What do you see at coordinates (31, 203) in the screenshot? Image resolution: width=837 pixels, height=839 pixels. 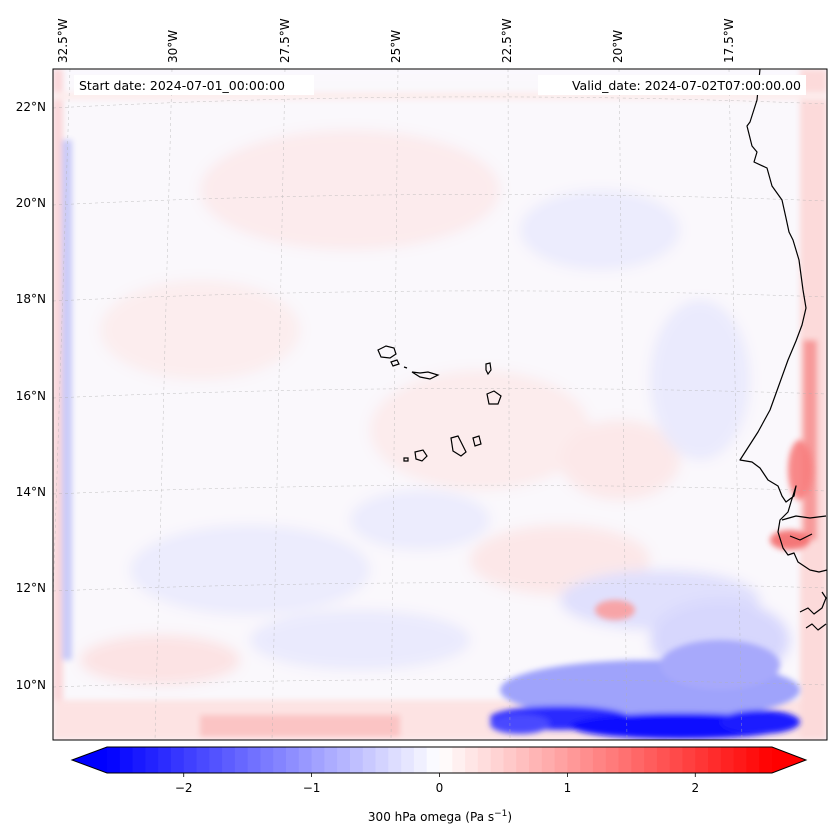 I see `lat-label-20n: 20°N` at bounding box center [31, 203].